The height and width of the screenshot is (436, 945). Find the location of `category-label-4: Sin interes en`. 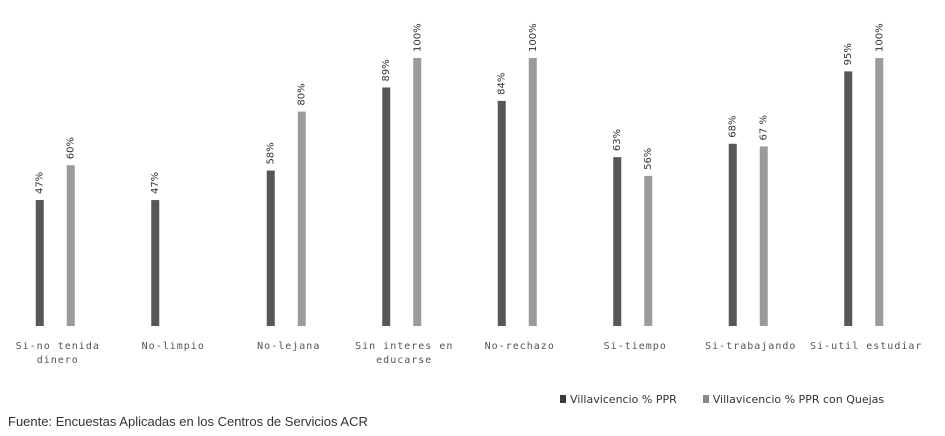

category-label-4: Sin interes en is located at coordinates (404, 346).